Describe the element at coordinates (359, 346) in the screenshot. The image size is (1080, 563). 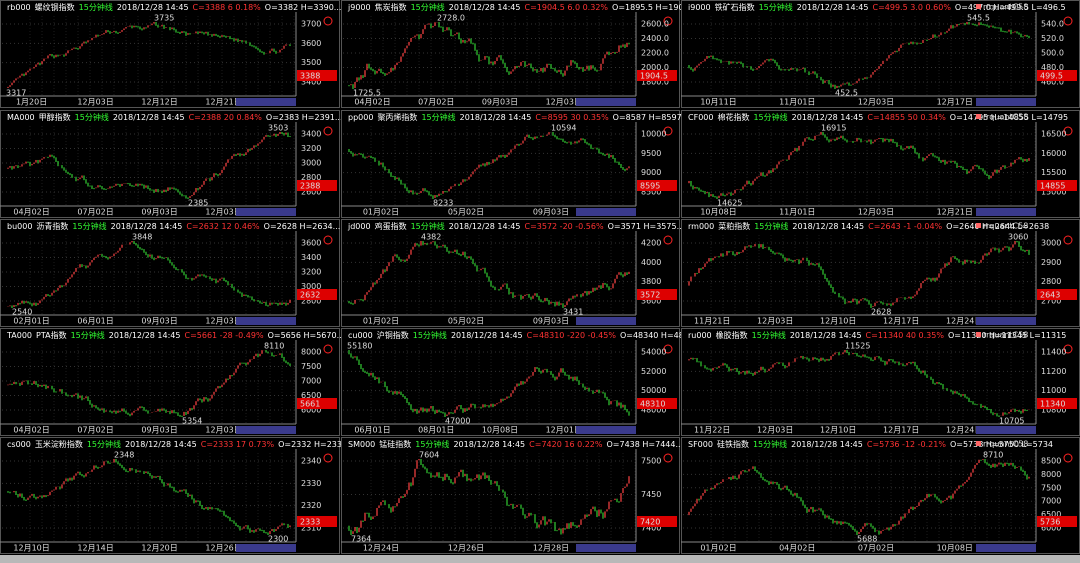
I see `extreme-label: 55180` at that location.